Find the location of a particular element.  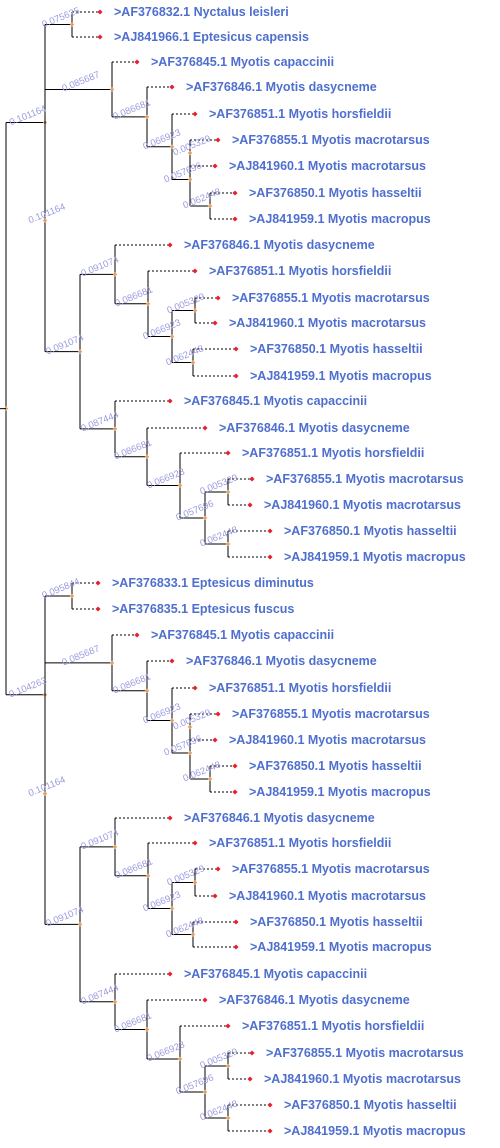

leaf-label: >AF376833.1 Eptesicus diminutus is located at coordinates (213, 583).